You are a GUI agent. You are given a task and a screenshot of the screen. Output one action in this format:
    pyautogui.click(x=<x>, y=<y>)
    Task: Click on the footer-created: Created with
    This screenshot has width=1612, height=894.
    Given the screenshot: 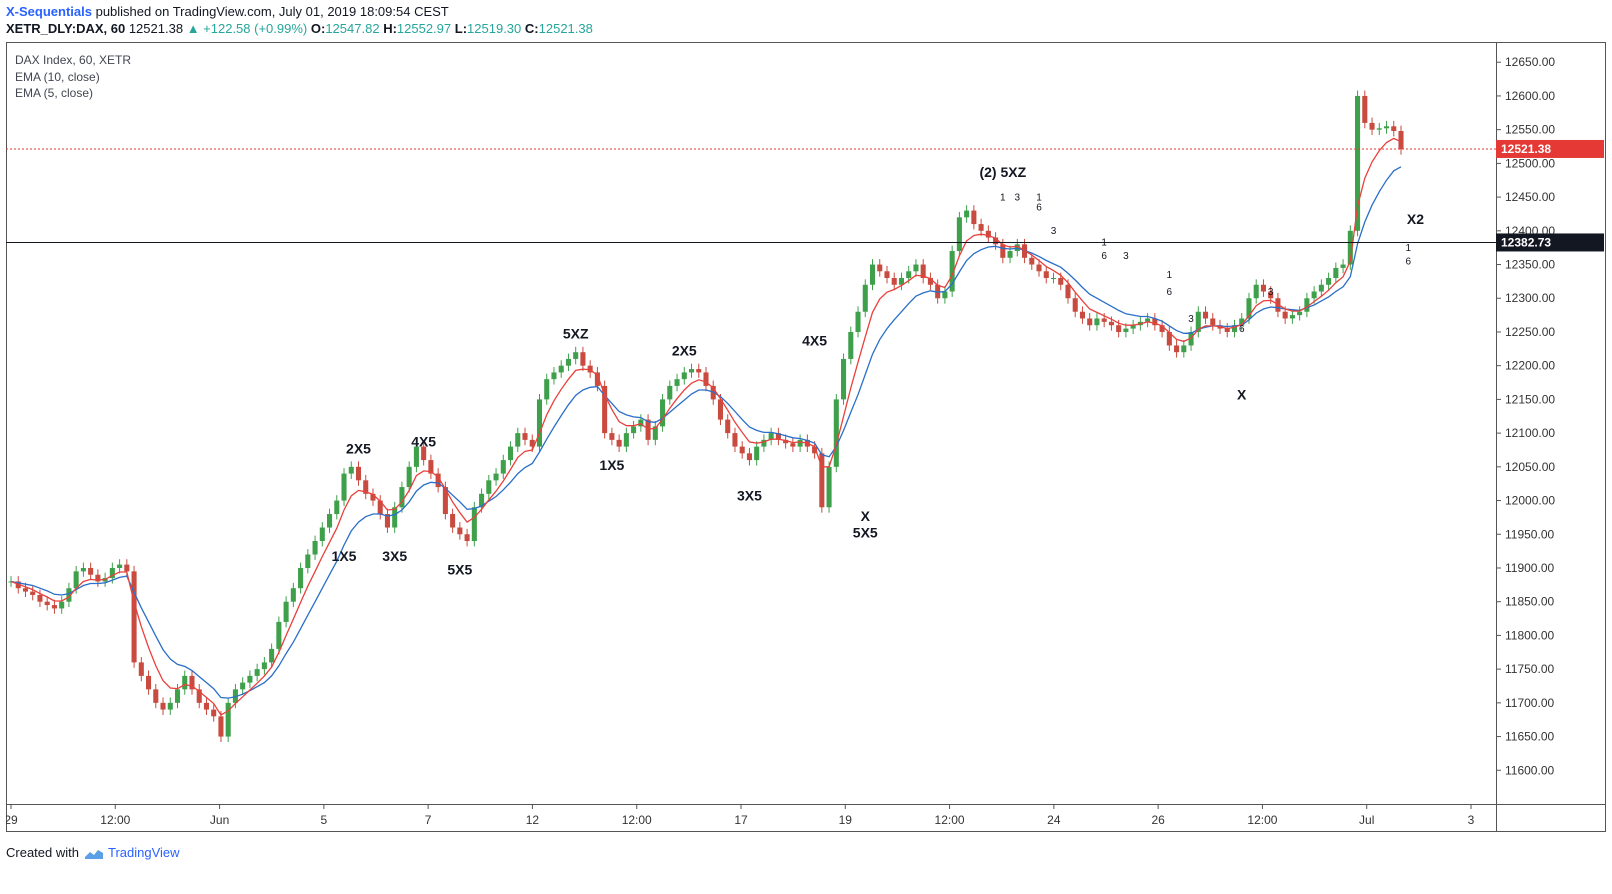 What is the action you would take?
    pyautogui.click(x=42, y=852)
    